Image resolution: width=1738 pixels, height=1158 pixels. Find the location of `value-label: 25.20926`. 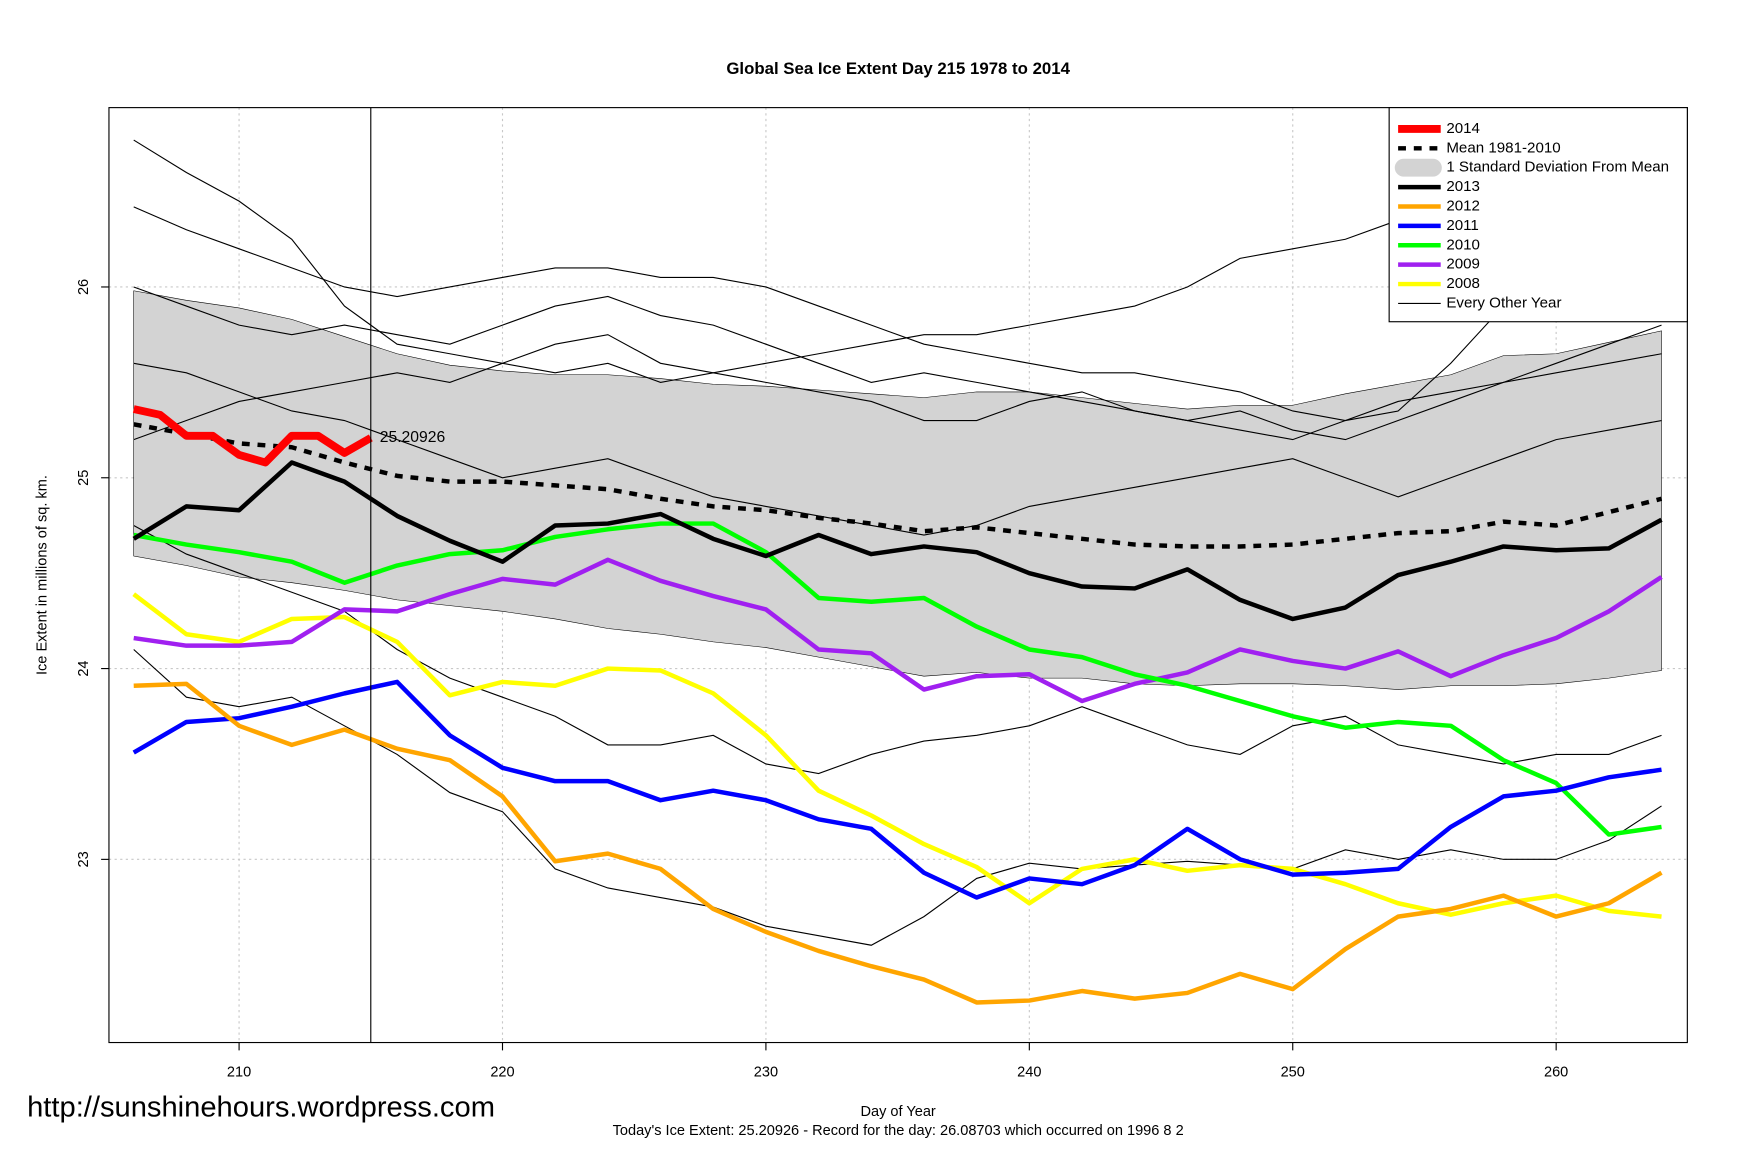

value-label: 25.20926 is located at coordinates (413, 437).